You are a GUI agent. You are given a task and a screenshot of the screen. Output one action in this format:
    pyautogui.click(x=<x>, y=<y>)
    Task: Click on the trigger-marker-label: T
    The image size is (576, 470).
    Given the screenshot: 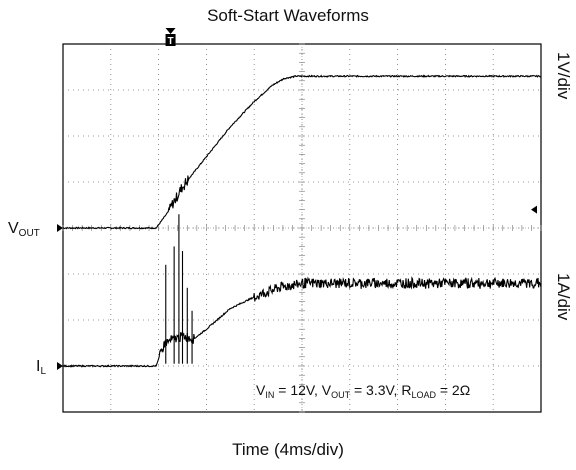 What is the action you would take?
    pyautogui.click(x=170, y=41)
    